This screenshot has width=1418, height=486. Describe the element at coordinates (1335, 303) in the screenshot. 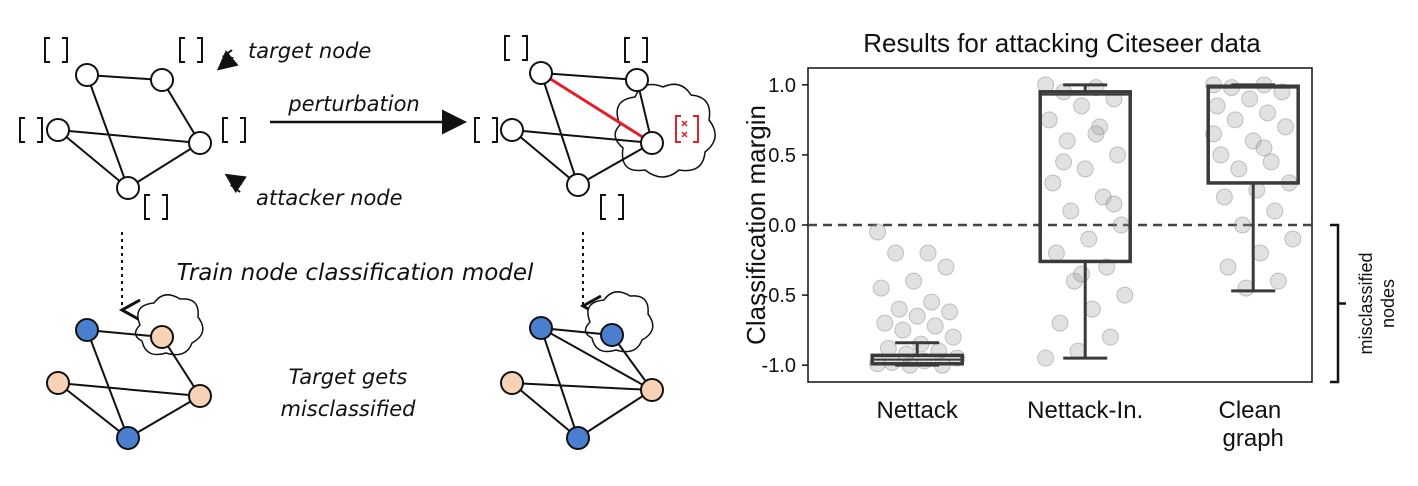

I see `annotation-bracket` at that location.